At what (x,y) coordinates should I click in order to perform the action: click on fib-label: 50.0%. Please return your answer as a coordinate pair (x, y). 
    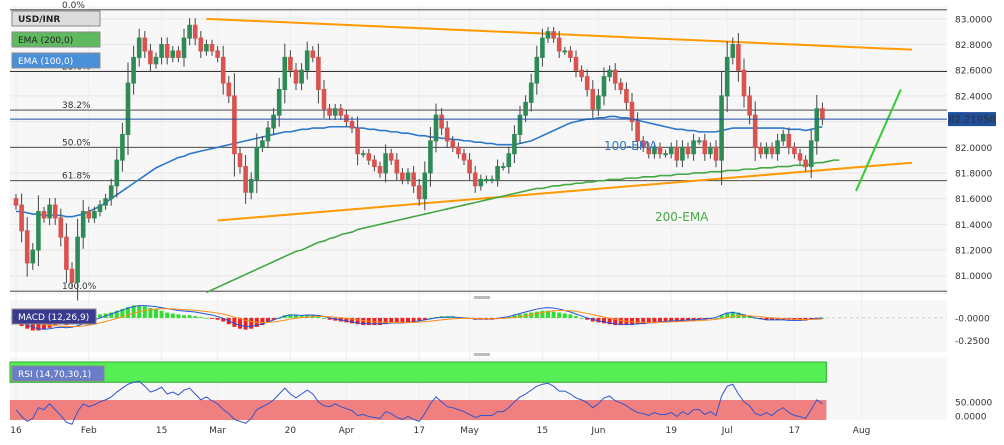
    Looking at the image, I should click on (76, 143).